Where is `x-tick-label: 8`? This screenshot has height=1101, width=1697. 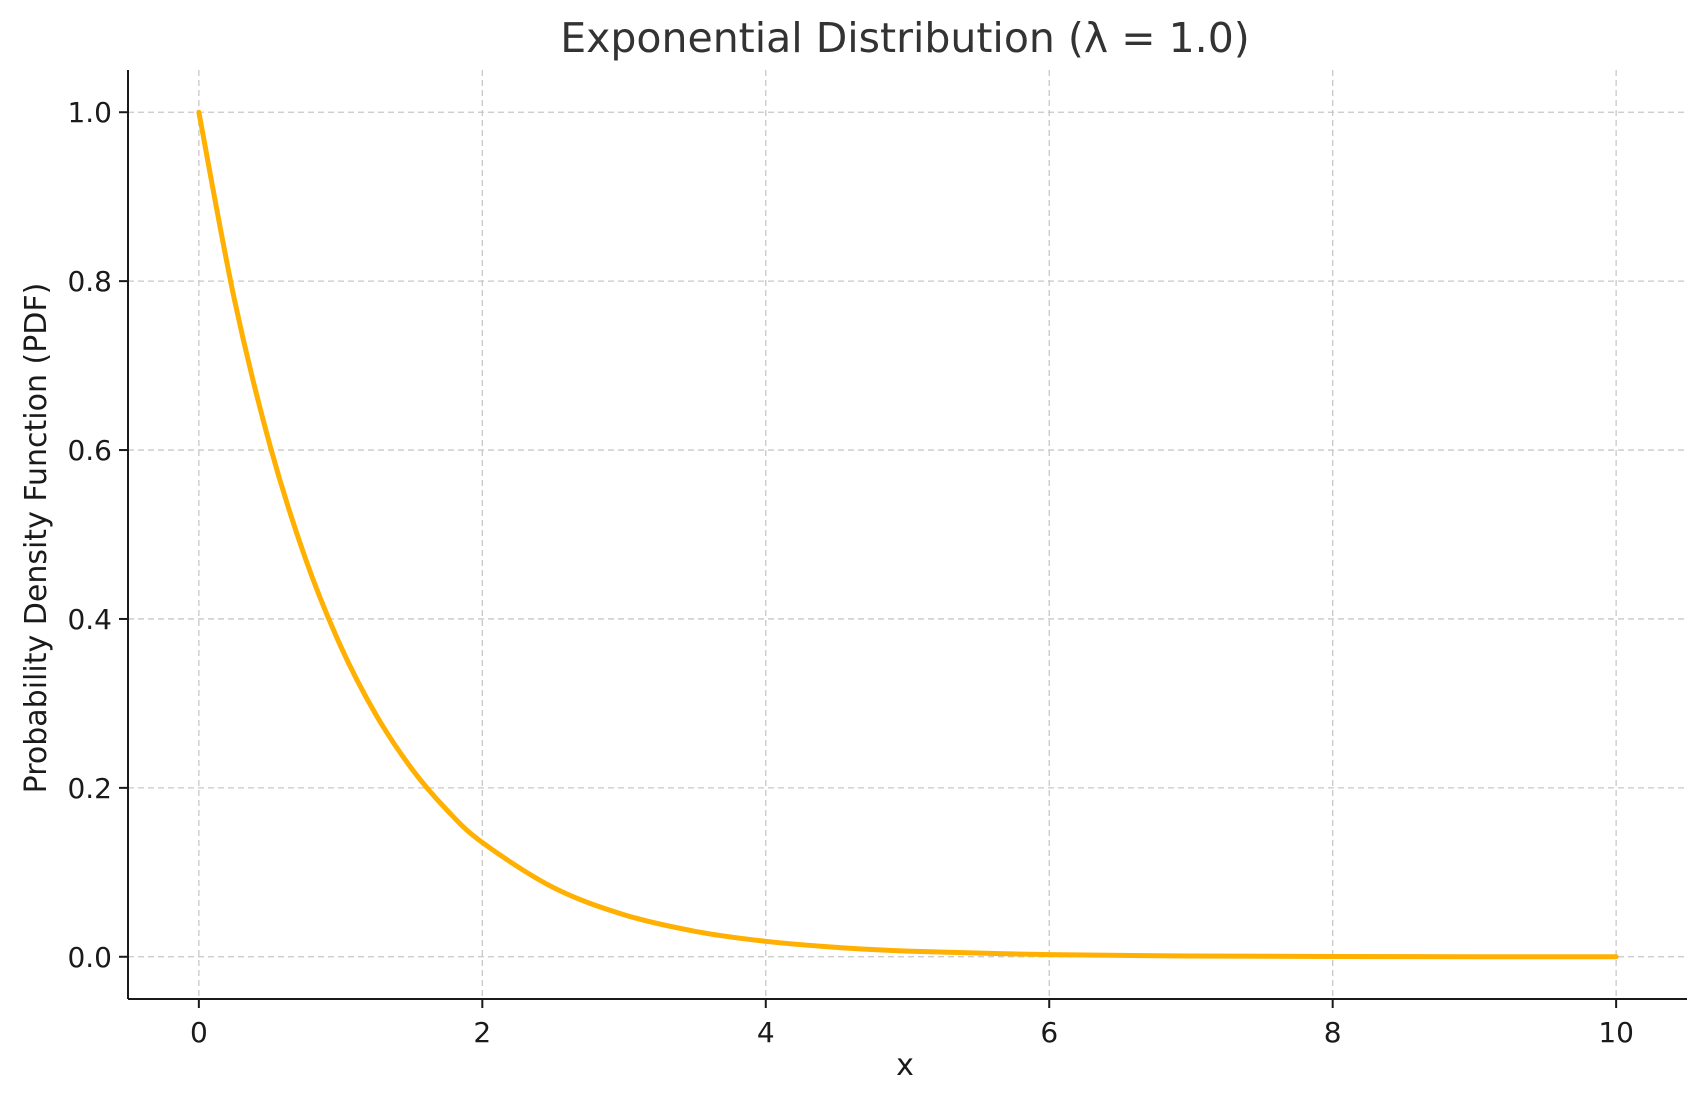
x-tick-label: 8 is located at coordinates (1333, 1032).